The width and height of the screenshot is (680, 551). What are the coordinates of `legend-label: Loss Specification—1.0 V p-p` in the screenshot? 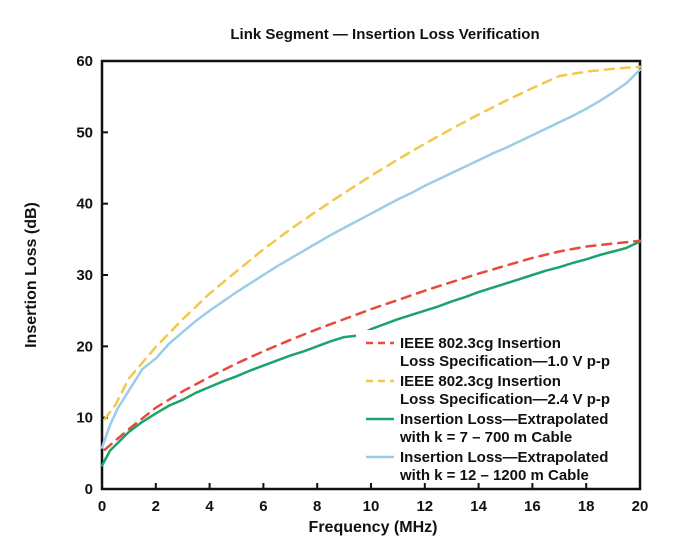 It's located at (505, 361).